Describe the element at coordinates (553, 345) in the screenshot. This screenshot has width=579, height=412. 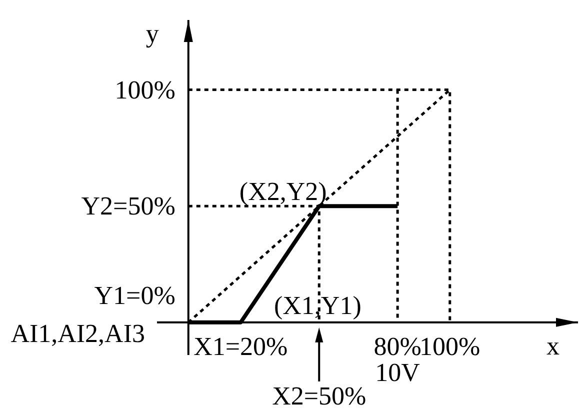
I see `x-axis-title: x` at that location.